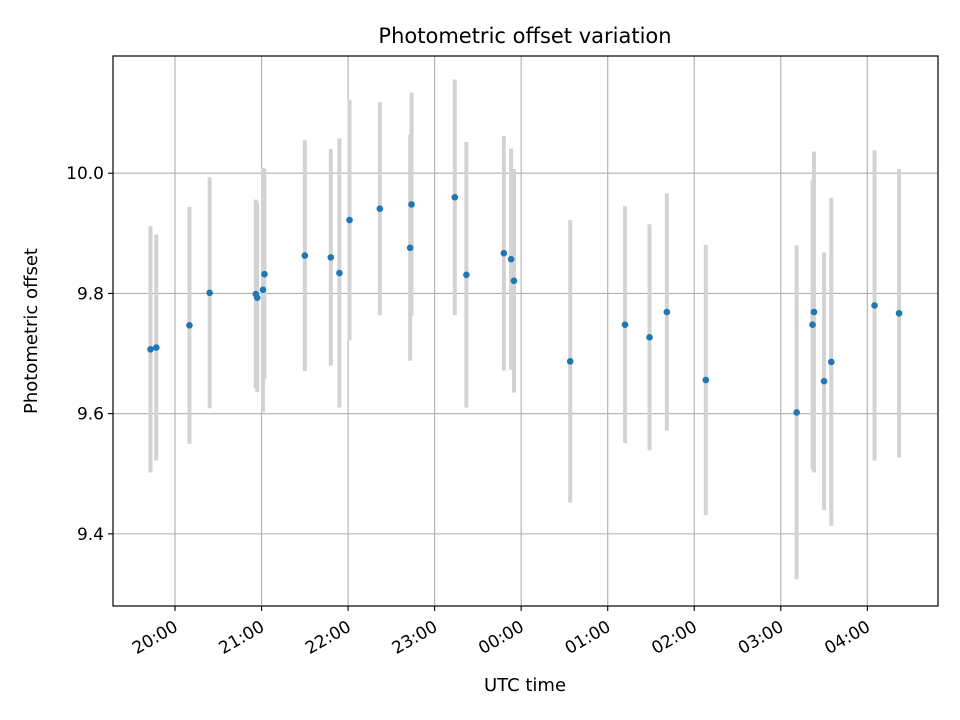  I want to click on x-axis-label: UTC time, so click(525, 685).